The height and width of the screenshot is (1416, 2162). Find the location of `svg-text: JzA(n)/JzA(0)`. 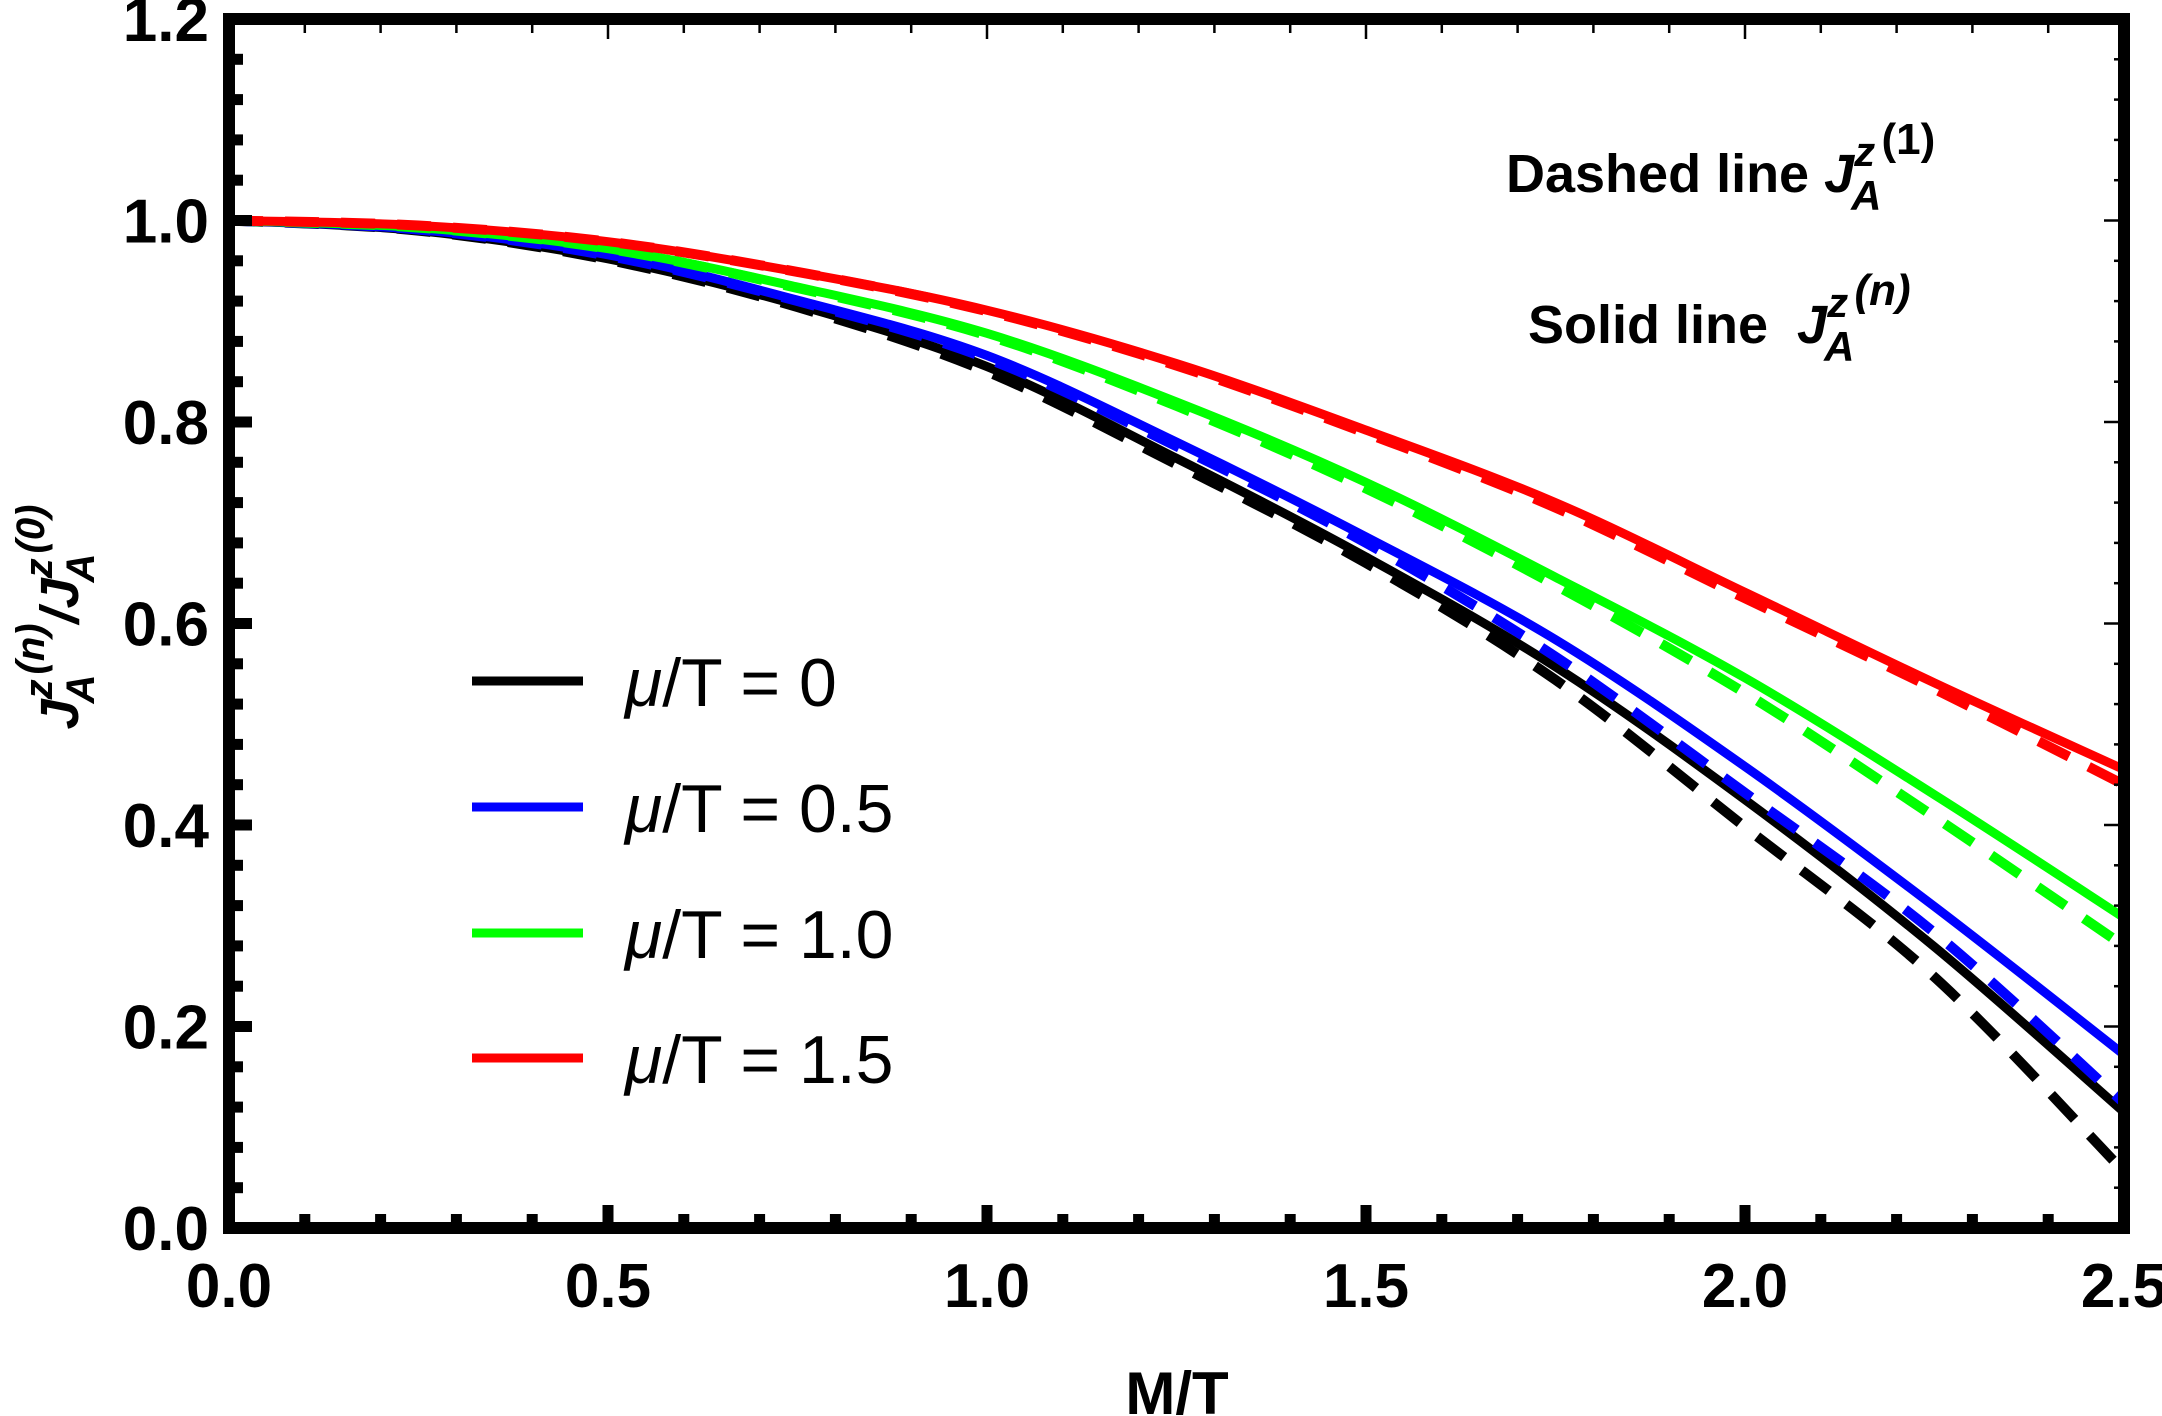

svg-text: JzA(n)/JzA(0) is located at coordinates (56, 617).